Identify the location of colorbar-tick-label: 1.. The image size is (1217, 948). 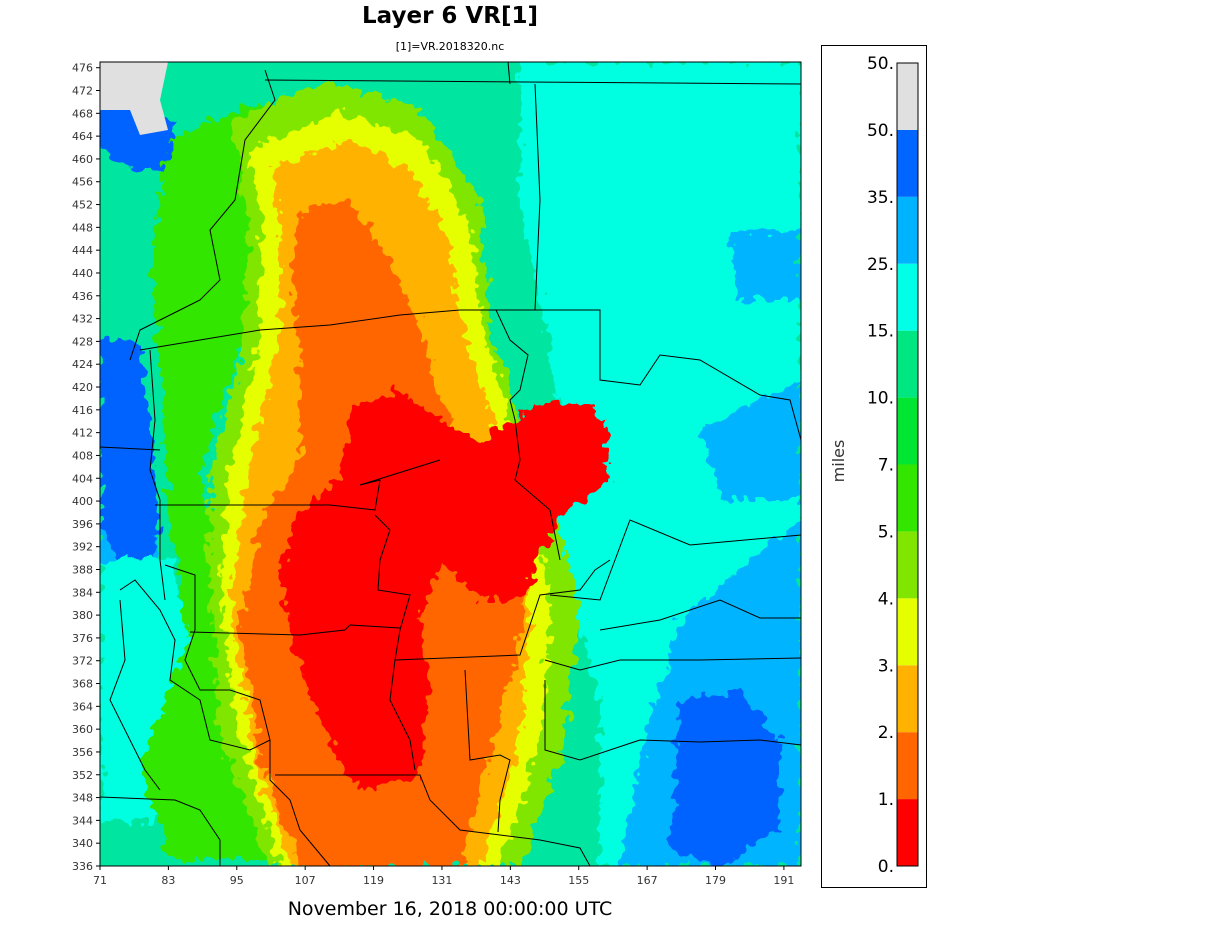
(886, 800).